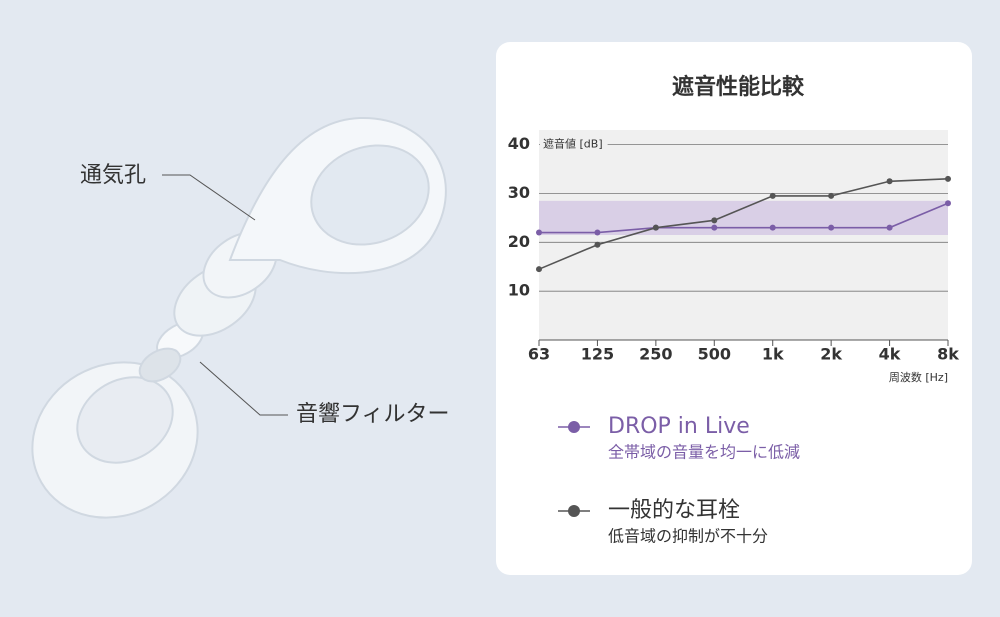  Describe the element at coordinates (243, 388) in the screenshot. I see `filter-leader` at that location.